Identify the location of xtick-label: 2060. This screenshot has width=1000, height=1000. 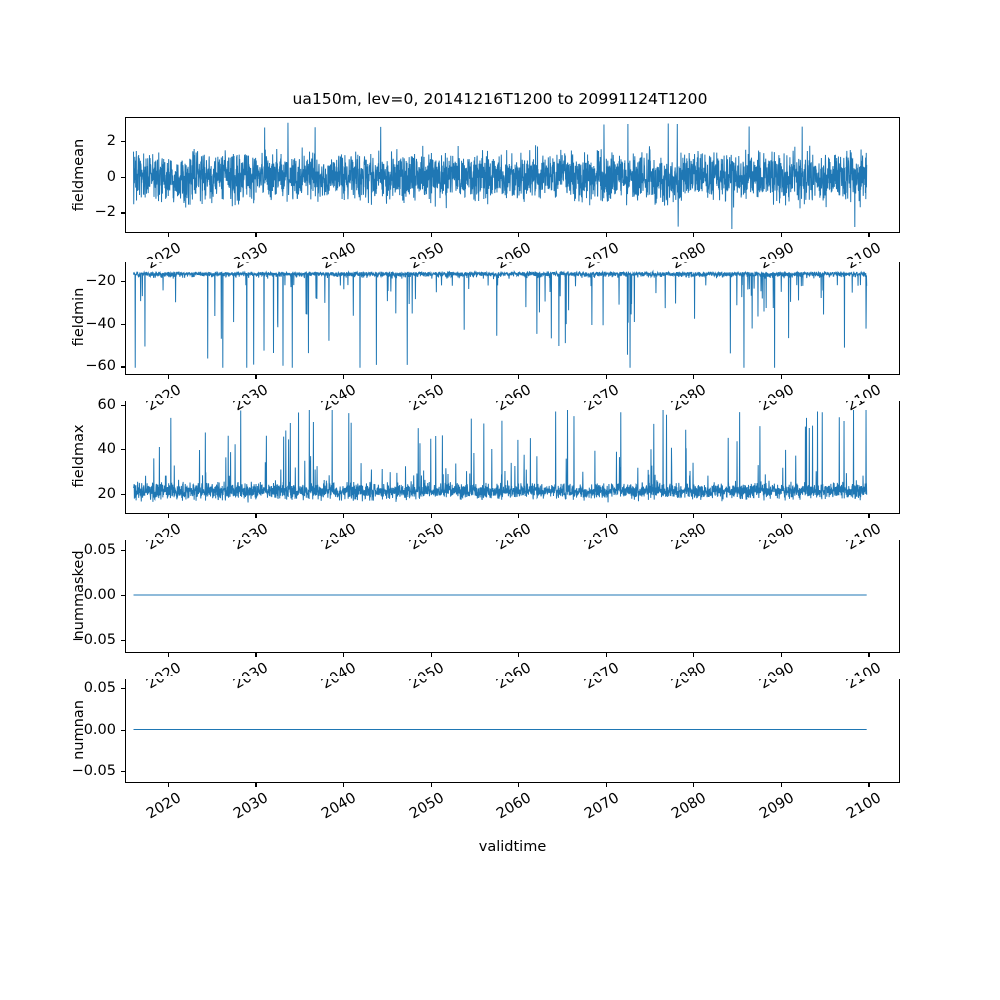
(514, 806).